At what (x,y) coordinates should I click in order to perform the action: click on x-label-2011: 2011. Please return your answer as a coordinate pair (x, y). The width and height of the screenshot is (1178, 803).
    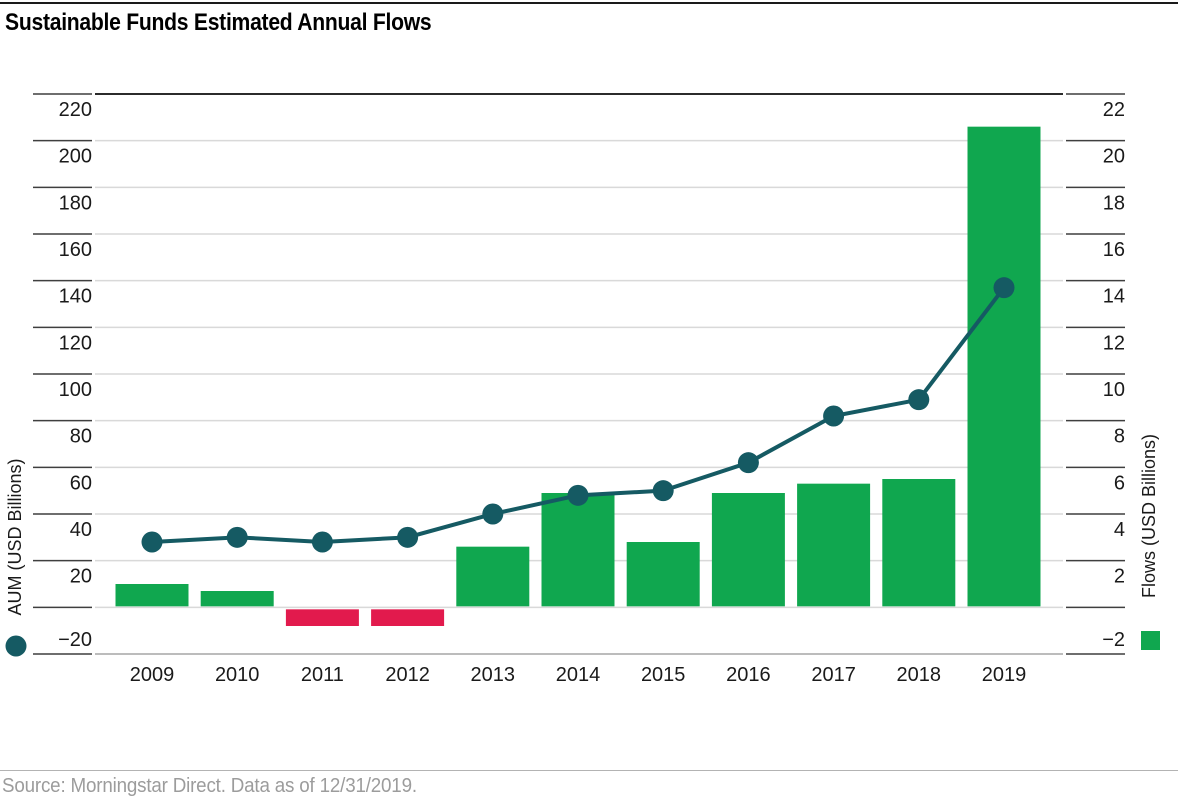
    Looking at the image, I should click on (322, 675).